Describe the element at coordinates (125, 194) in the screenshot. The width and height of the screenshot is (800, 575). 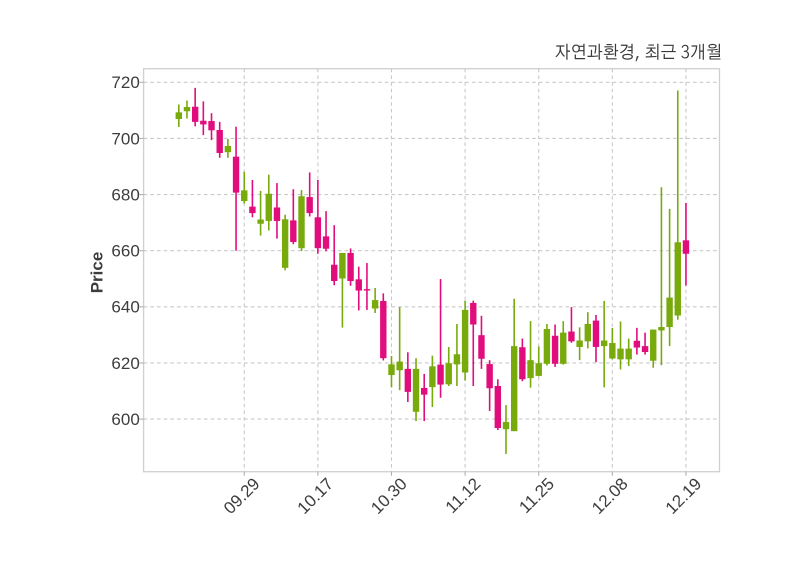
I see `svg-text: 680` at that location.